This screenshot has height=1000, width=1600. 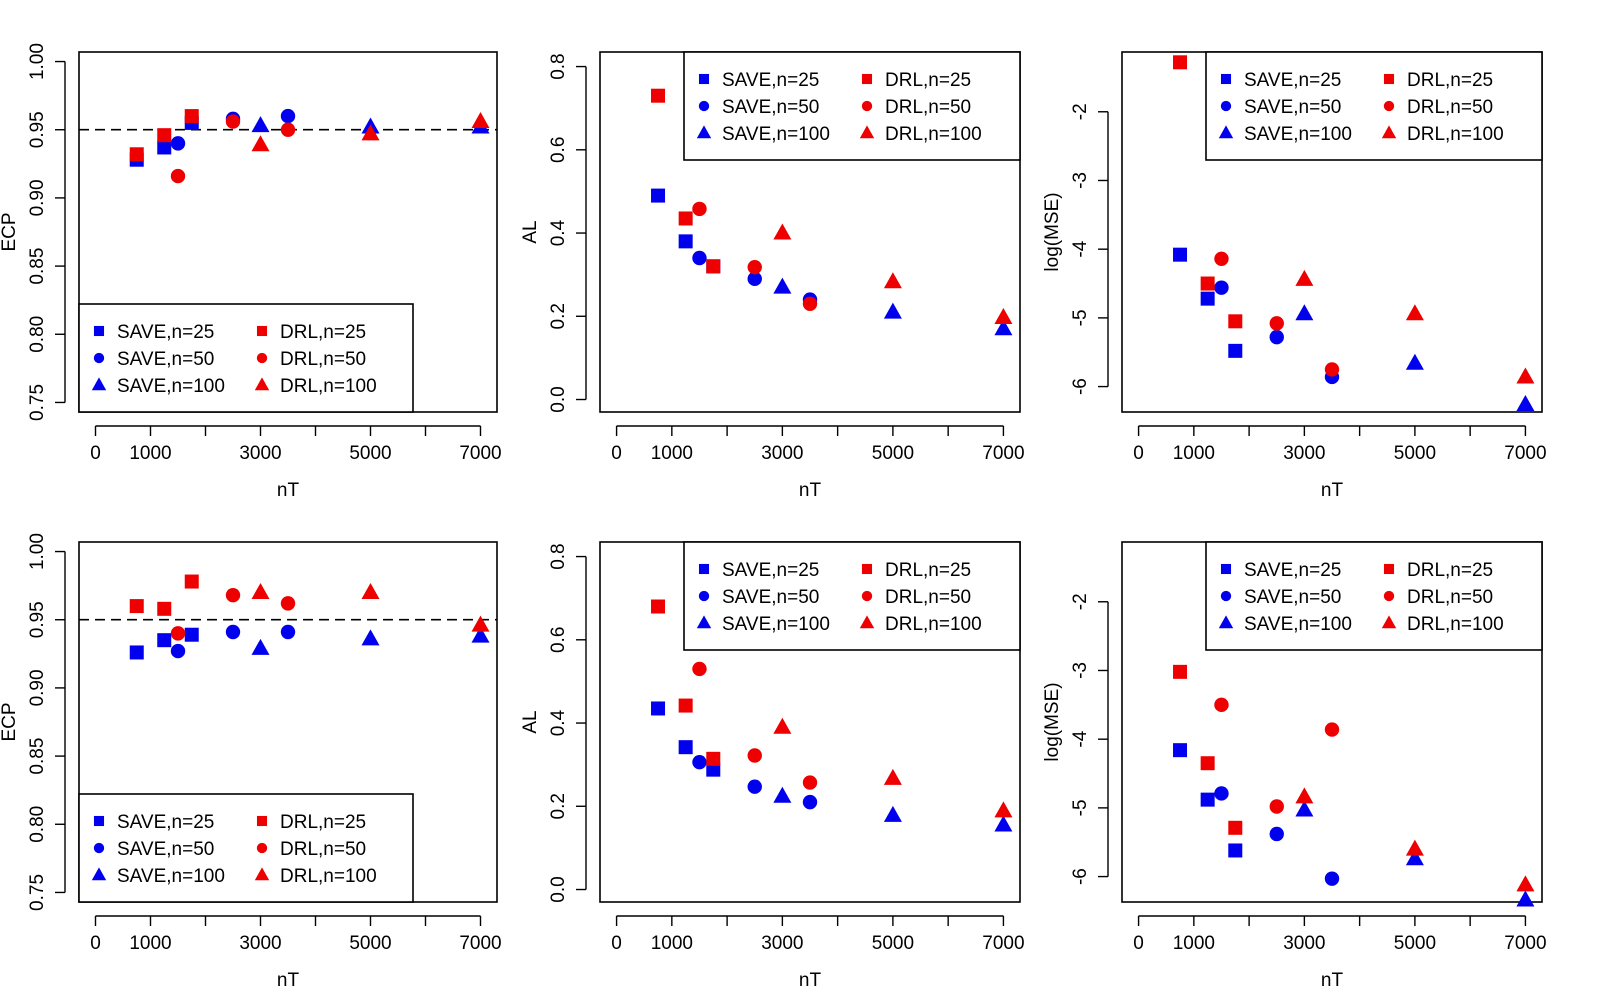 I want to click on y-tick-label: 0.80, so click(x=37, y=824).